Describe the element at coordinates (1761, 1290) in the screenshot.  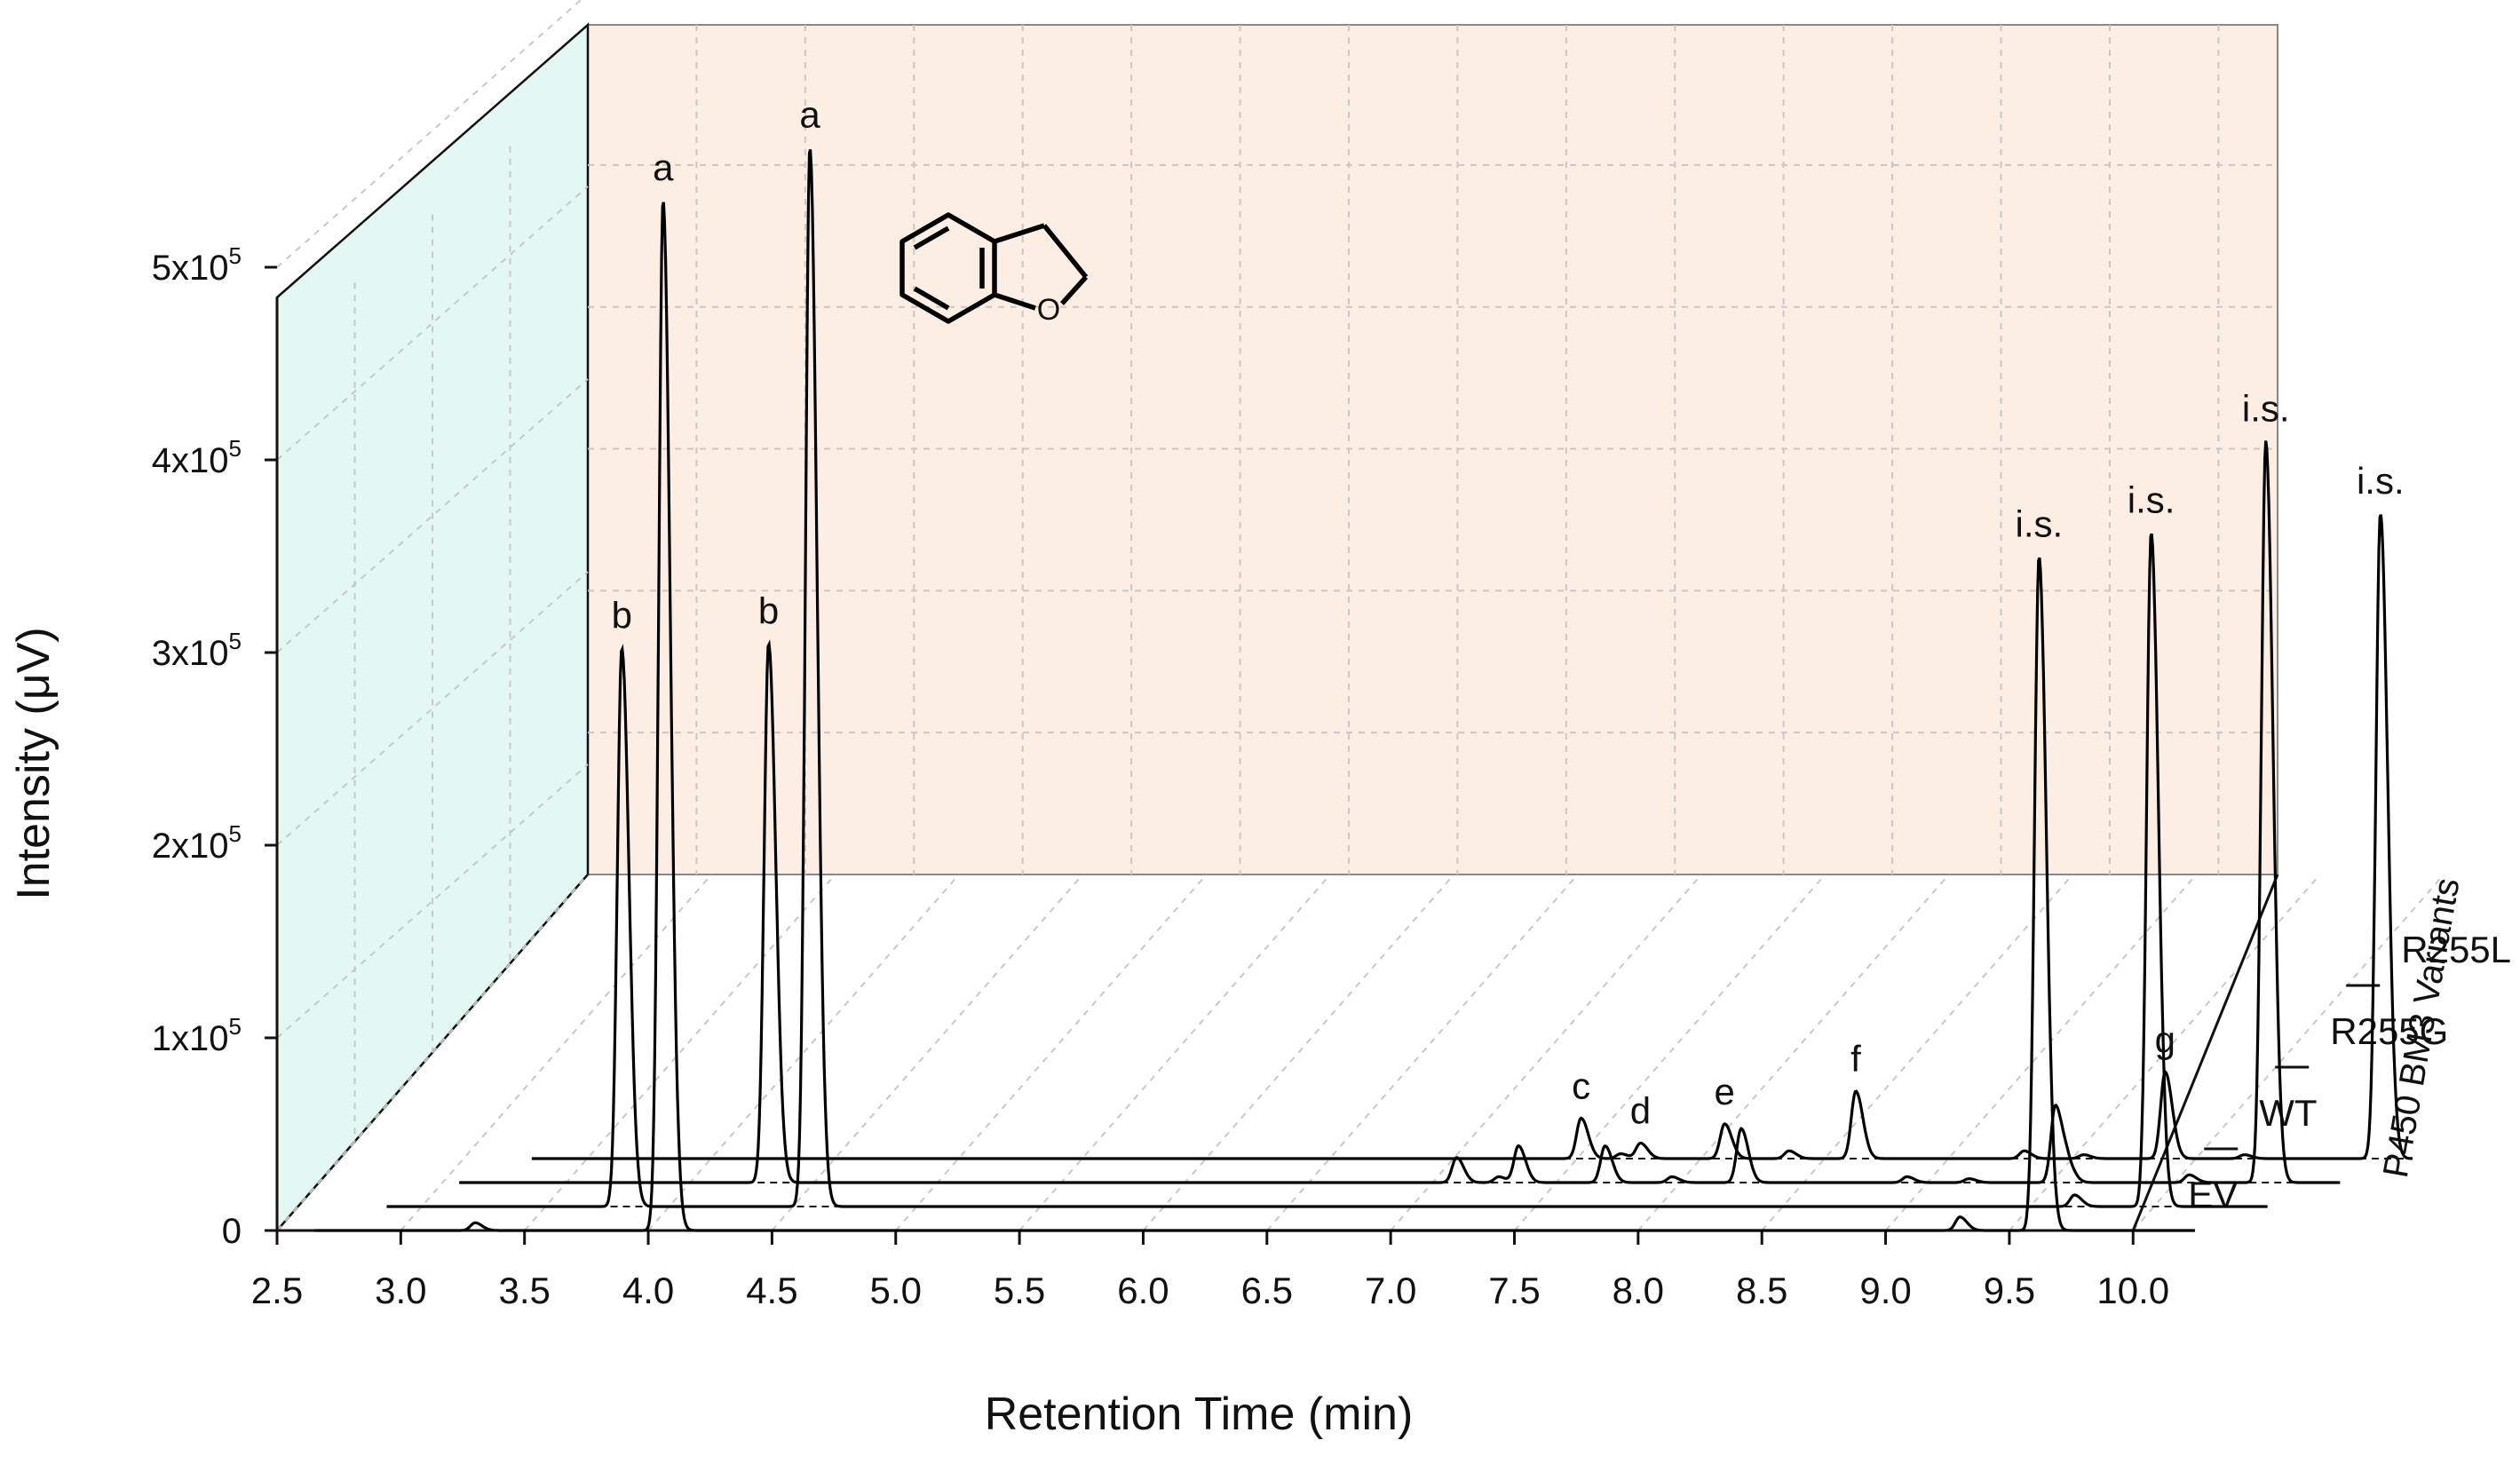
I see `x-tick-label: 8.5` at that location.